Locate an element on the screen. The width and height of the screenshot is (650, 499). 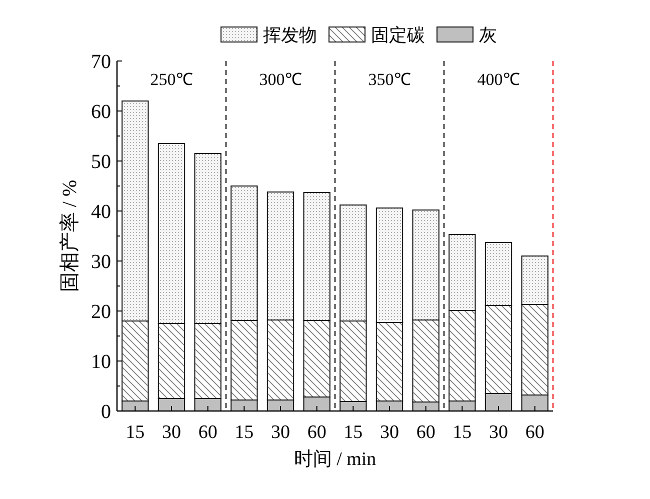
legend-label: 灰 is located at coordinates (488, 35).